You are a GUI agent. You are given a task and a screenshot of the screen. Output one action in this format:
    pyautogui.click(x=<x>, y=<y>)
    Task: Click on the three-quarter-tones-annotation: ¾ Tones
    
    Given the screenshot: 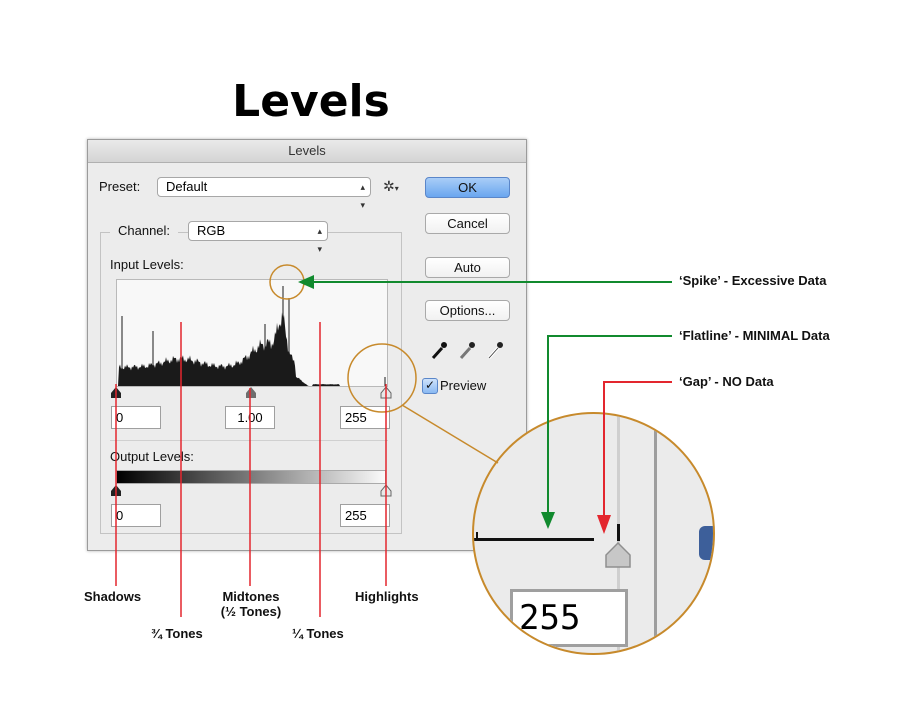 What is the action you would take?
    pyautogui.click(x=177, y=633)
    